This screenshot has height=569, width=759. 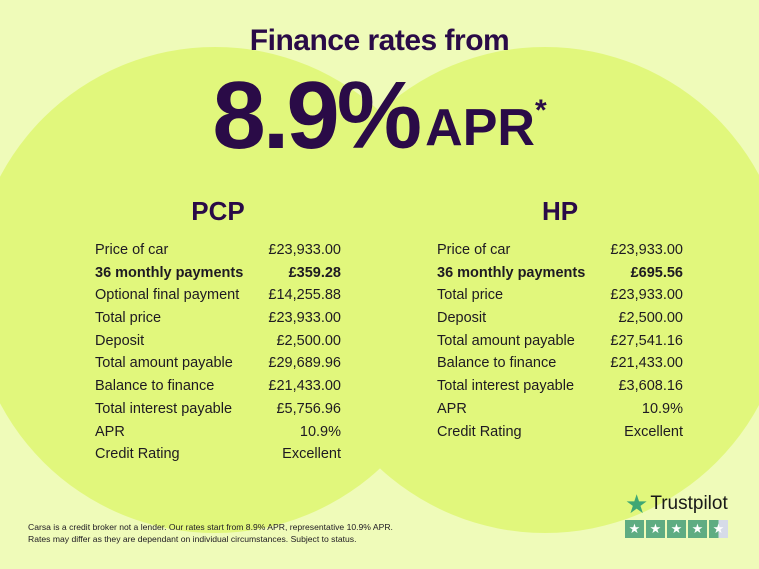 What do you see at coordinates (656, 272) in the screenshot?
I see `row-value: £695.56` at bounding box center [656, 272].